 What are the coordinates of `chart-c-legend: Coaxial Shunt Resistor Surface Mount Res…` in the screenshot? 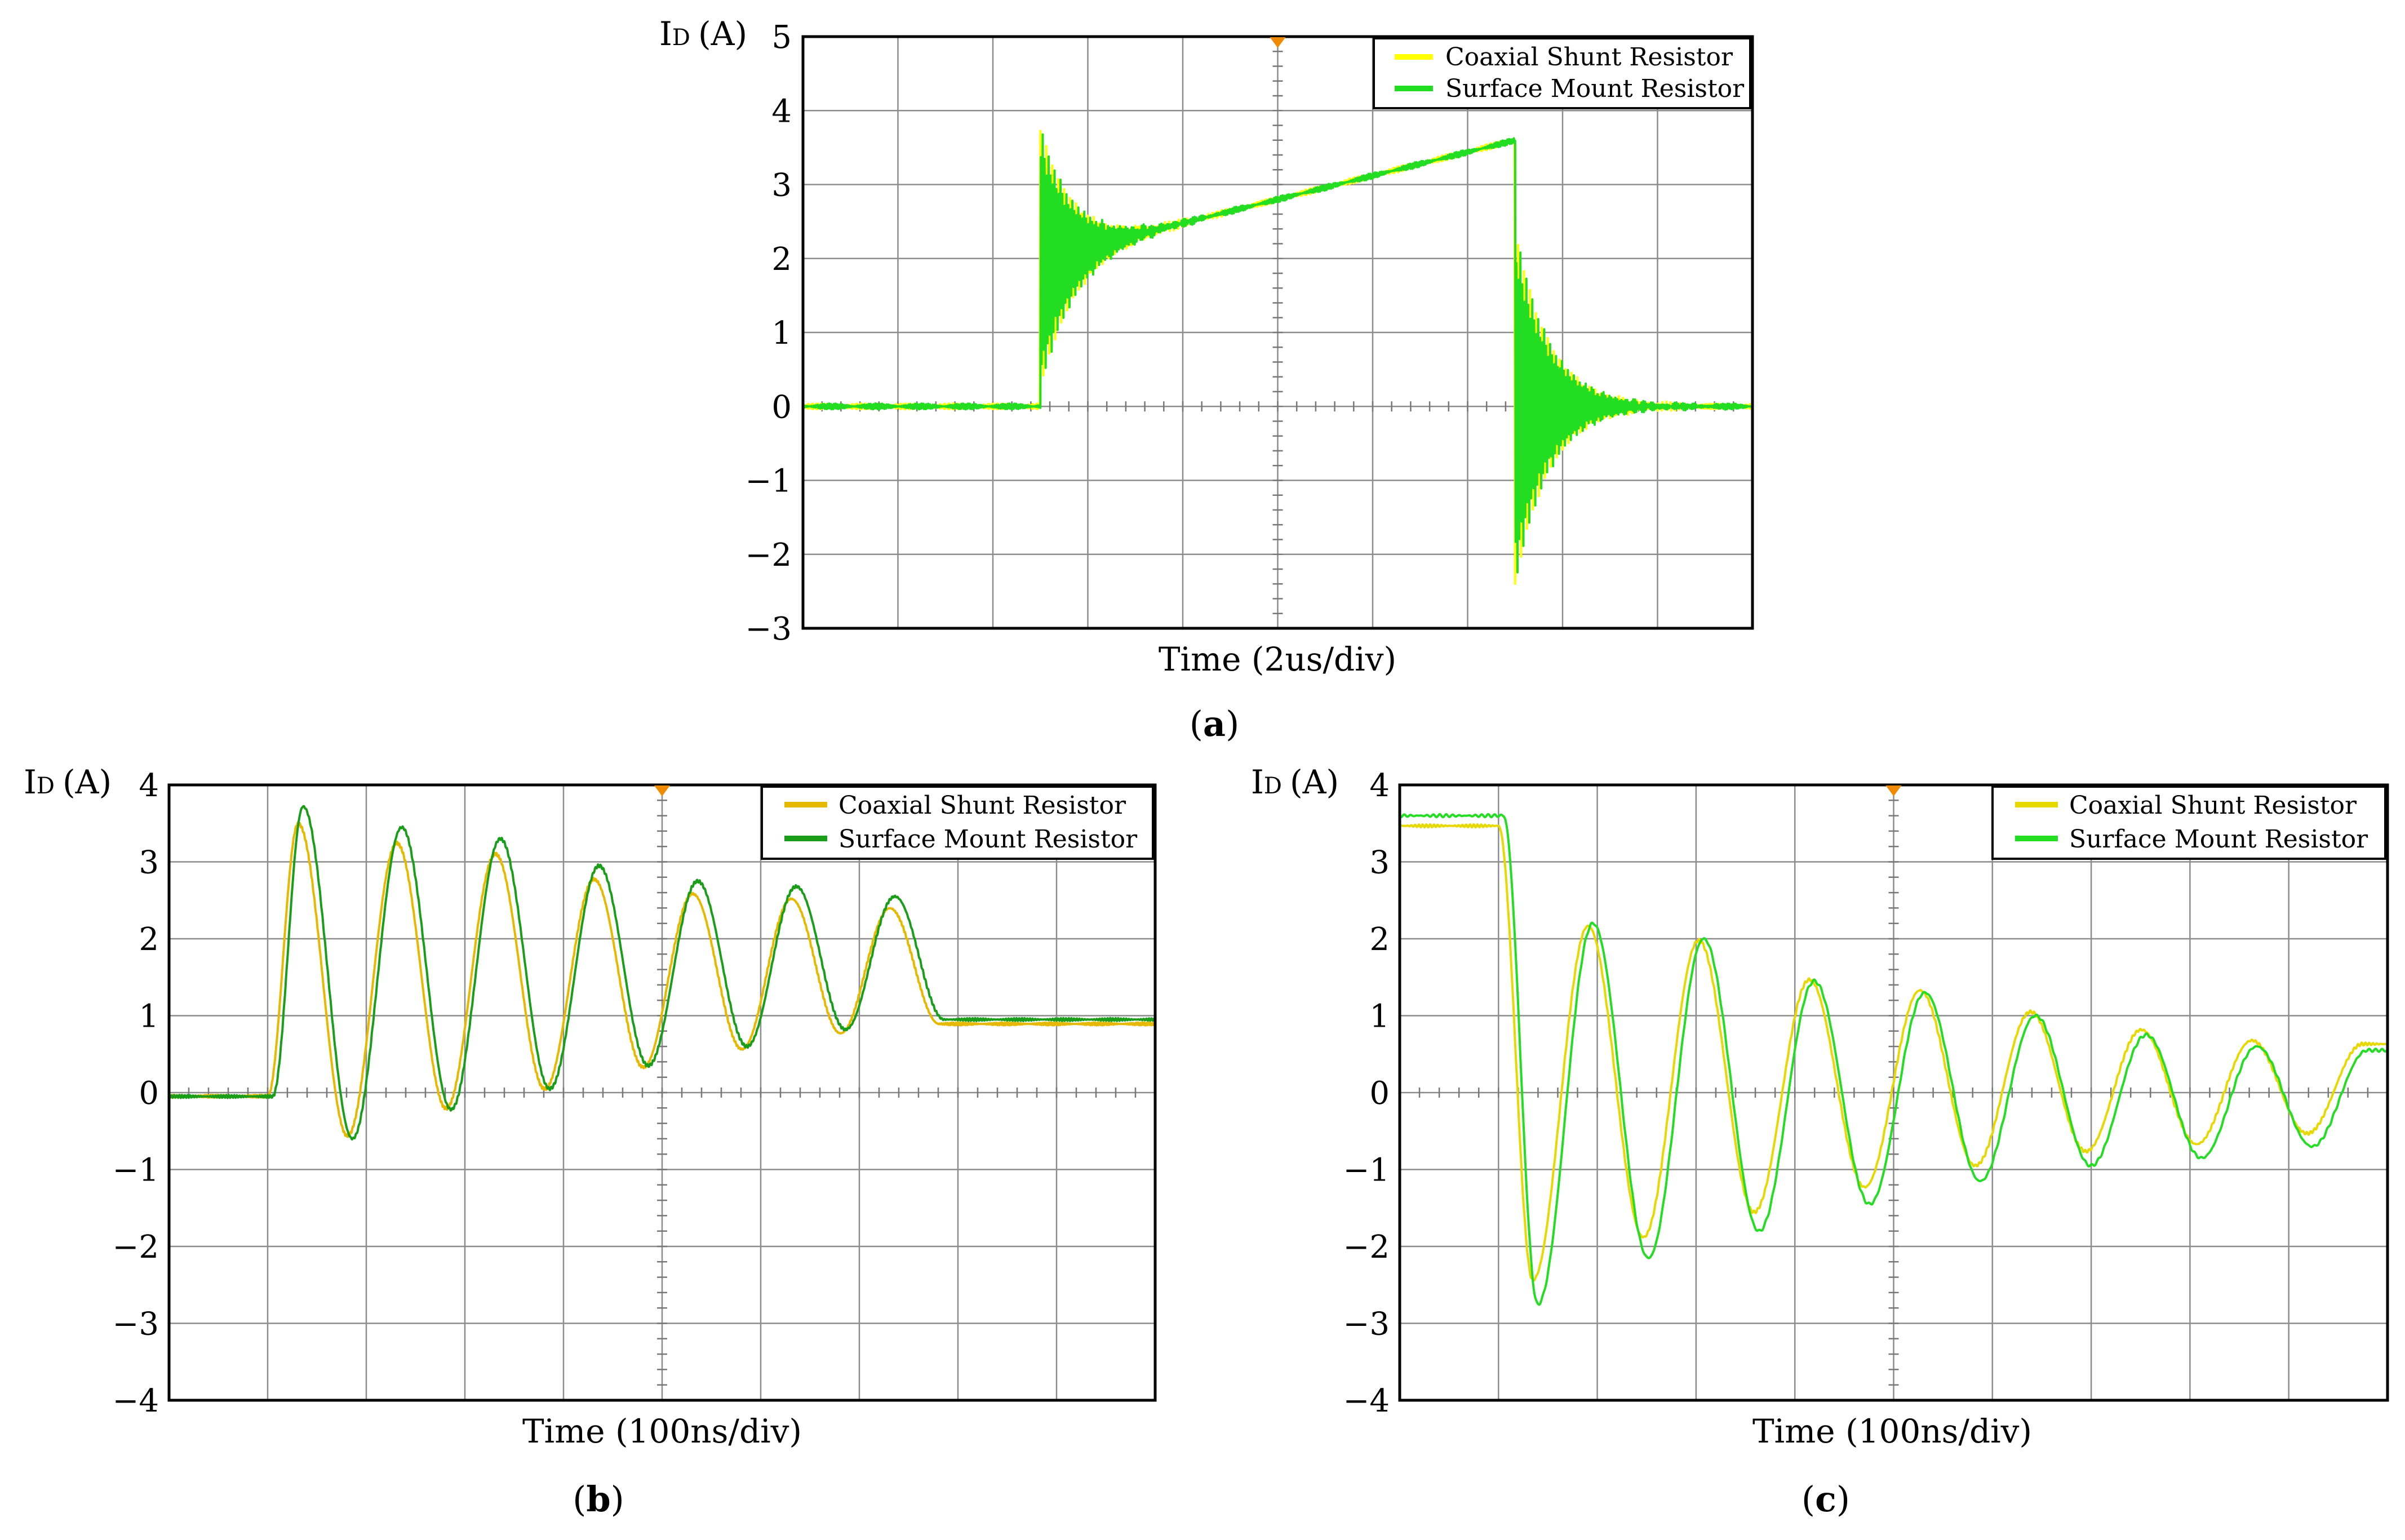 It's located at (2188, 822).